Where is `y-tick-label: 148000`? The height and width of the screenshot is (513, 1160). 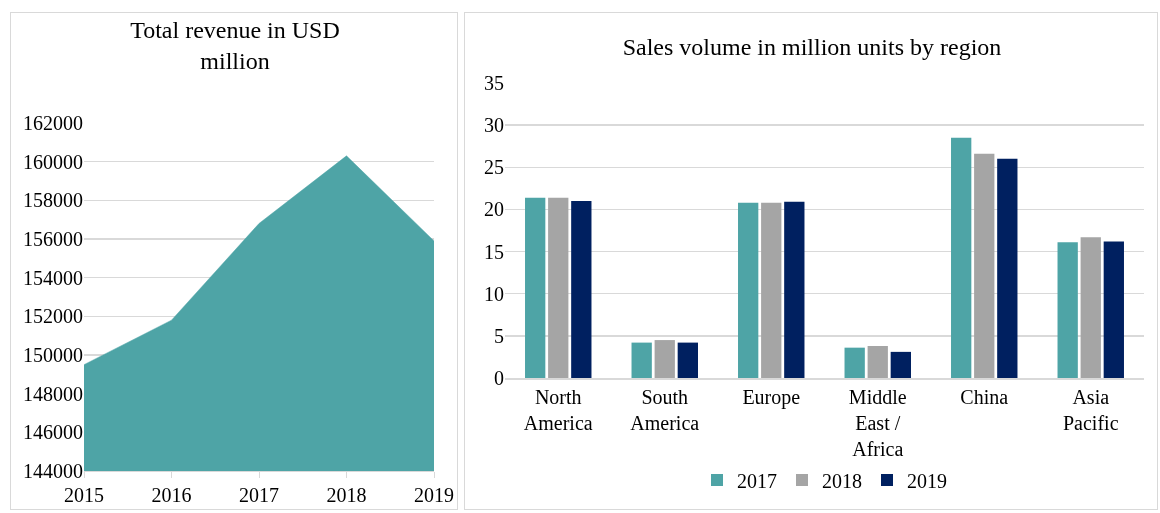 y-tick-label: 148000 is located at coordinates (53, 393).